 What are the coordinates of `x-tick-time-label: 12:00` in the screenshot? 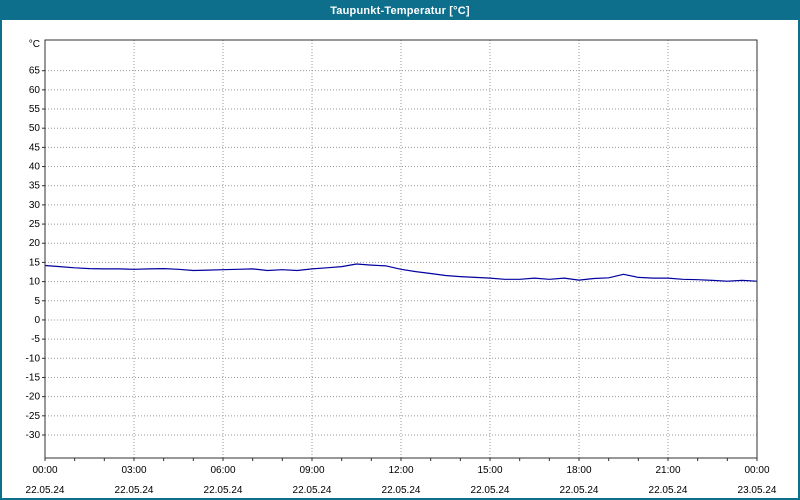 It's located at (400, 470).